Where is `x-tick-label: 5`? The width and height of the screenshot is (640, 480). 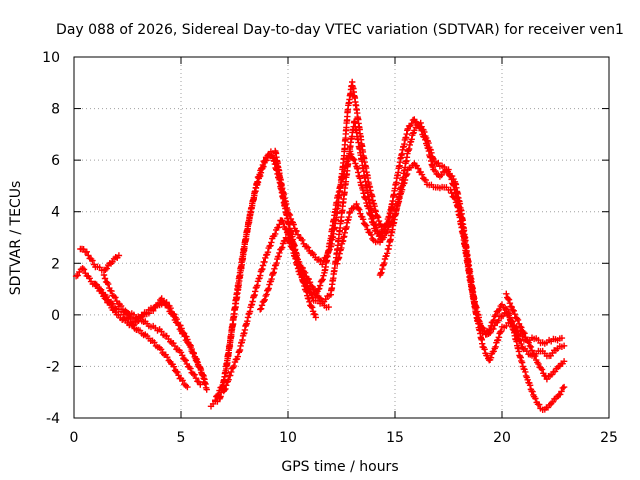
x-tick-label: 5 is located at coordinates (181, 438).